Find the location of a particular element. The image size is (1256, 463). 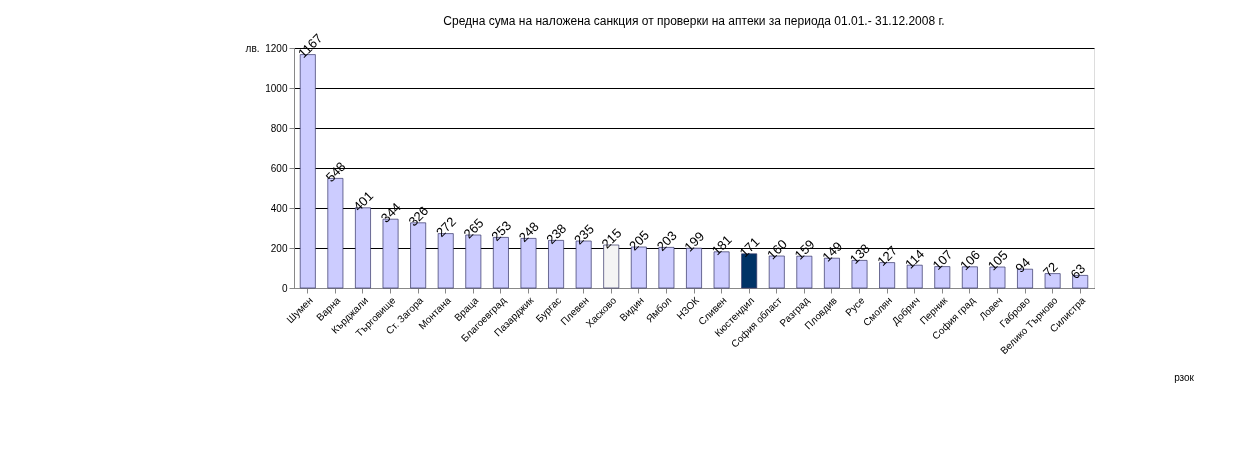

data-label: 203 is located at coordinates (666, 240).